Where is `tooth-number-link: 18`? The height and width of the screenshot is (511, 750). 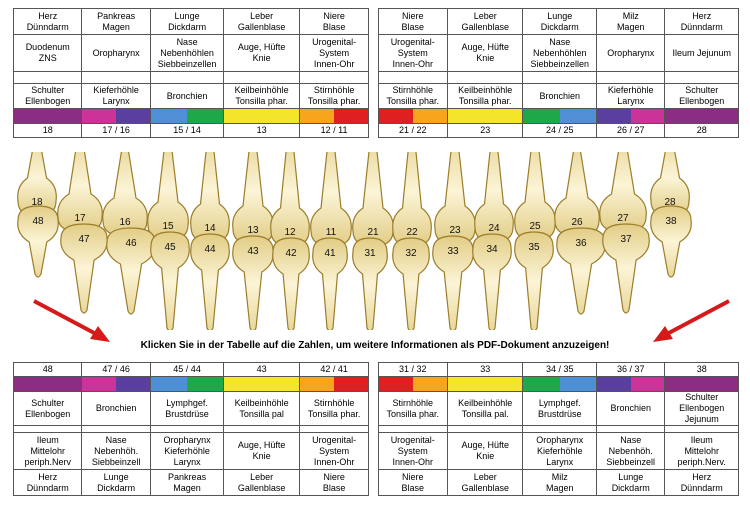 tooth-number-link: 18 is located at coordinates (47, 130).